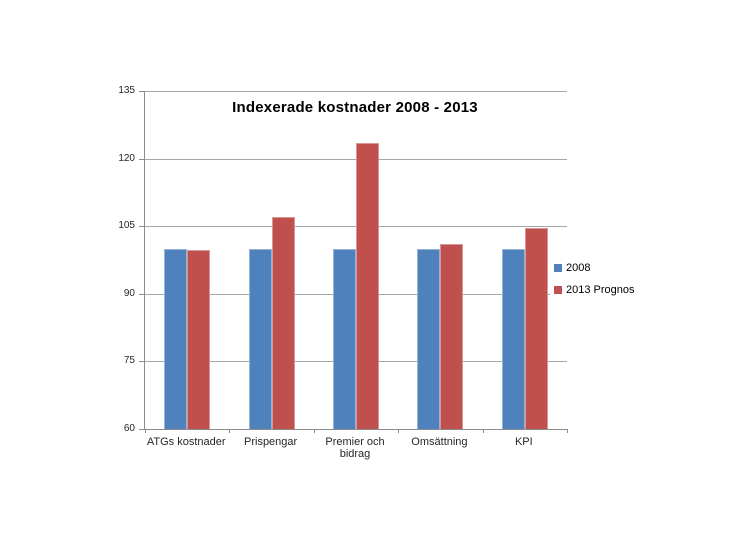  What do you see at coordinates (129, 428) in the screenshot?
I see `y-tick-label: 60` at bounding box center [129, 428].